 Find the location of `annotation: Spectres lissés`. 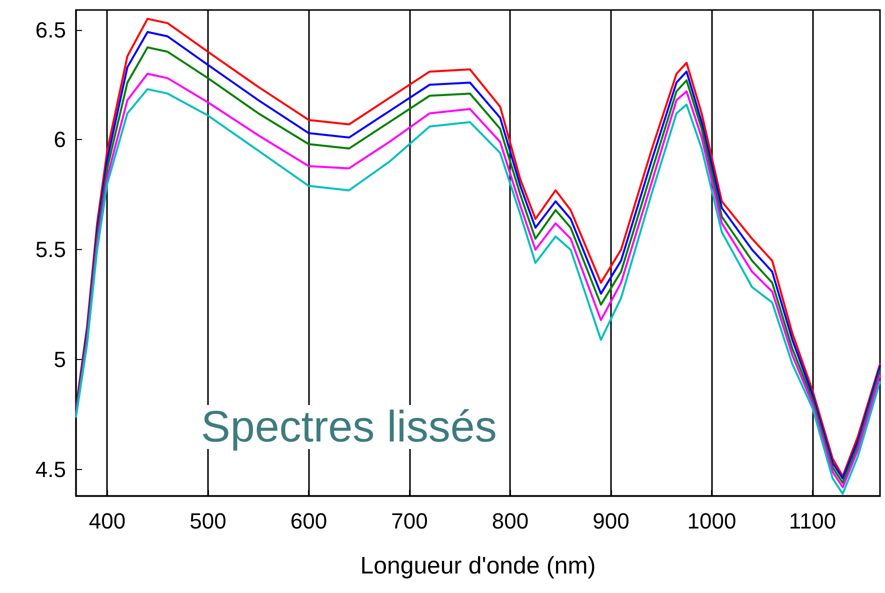

annotation: Spectres lissés is located at coordinates (349, 427).